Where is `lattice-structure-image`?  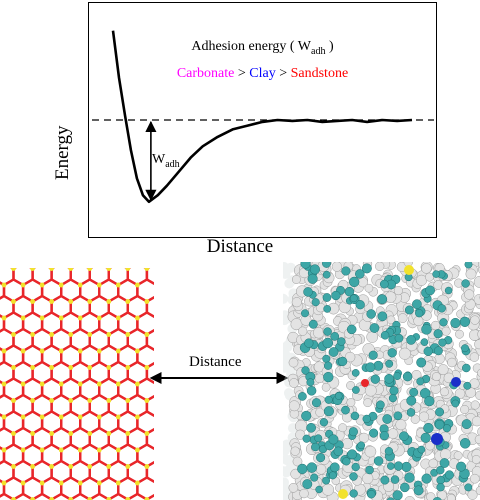
lattice-structure-image is located at coordinates (77, 384).